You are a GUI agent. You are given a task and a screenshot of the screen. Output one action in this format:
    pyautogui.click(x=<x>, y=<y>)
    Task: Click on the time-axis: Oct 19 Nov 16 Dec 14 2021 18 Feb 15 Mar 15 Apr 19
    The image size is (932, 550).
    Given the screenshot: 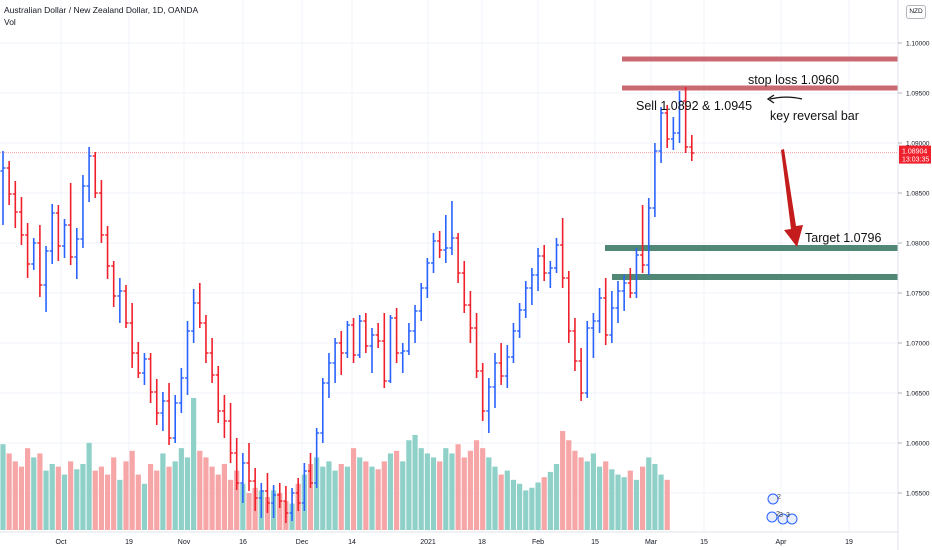 What is the action you would take?
    pyautogui.click(x=454, y=542)
    